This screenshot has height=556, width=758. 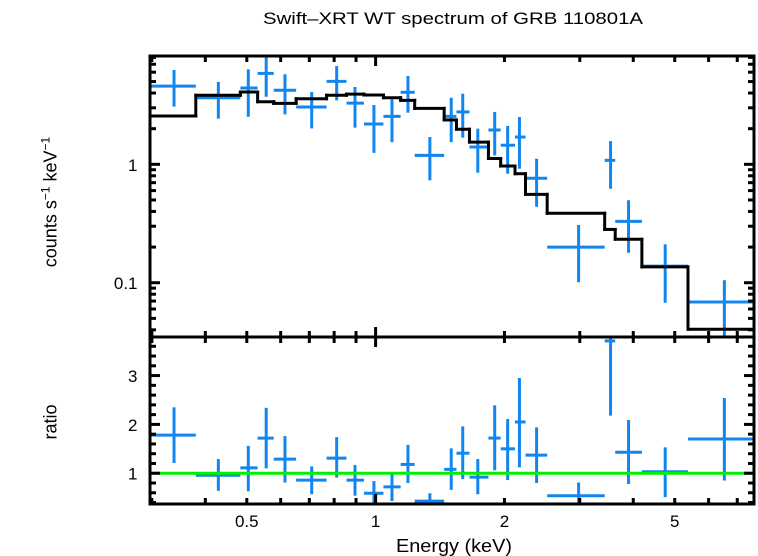 What do you see at coordinates (504, 521) in the screenshot?
I see `x-tick-label: 2` at bounding box center [504, 521].